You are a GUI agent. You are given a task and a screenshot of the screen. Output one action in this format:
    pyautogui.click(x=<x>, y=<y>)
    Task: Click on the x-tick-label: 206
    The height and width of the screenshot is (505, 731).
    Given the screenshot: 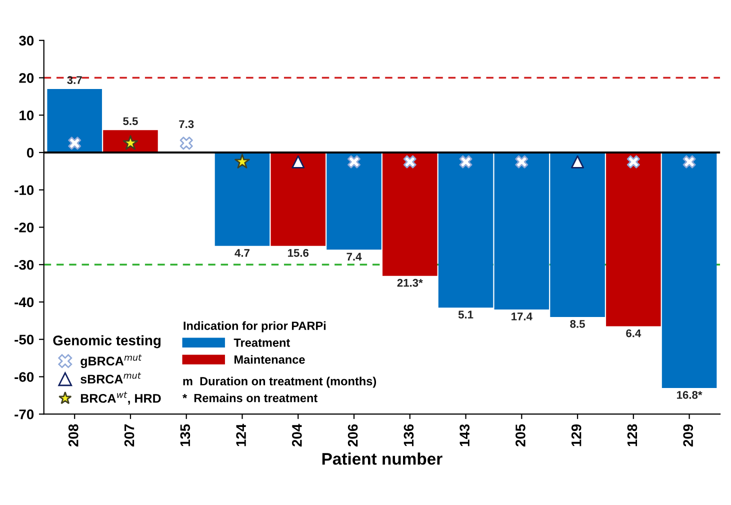 What is the action you would take?
    pyautogui.click(x=353, y=435)
    